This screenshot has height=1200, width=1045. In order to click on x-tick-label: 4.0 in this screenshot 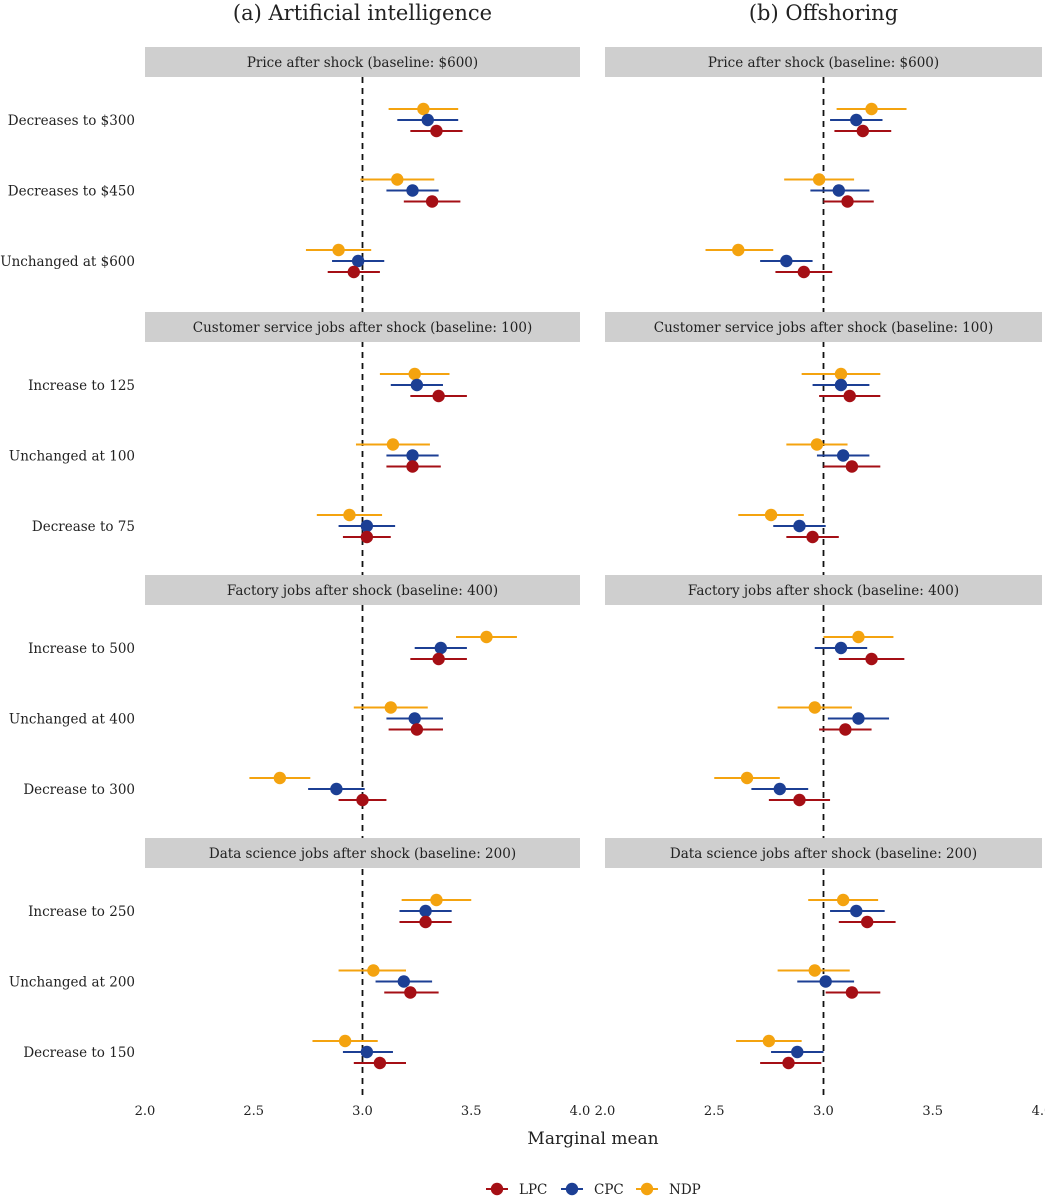, I will do `click(1038, 1111)`.